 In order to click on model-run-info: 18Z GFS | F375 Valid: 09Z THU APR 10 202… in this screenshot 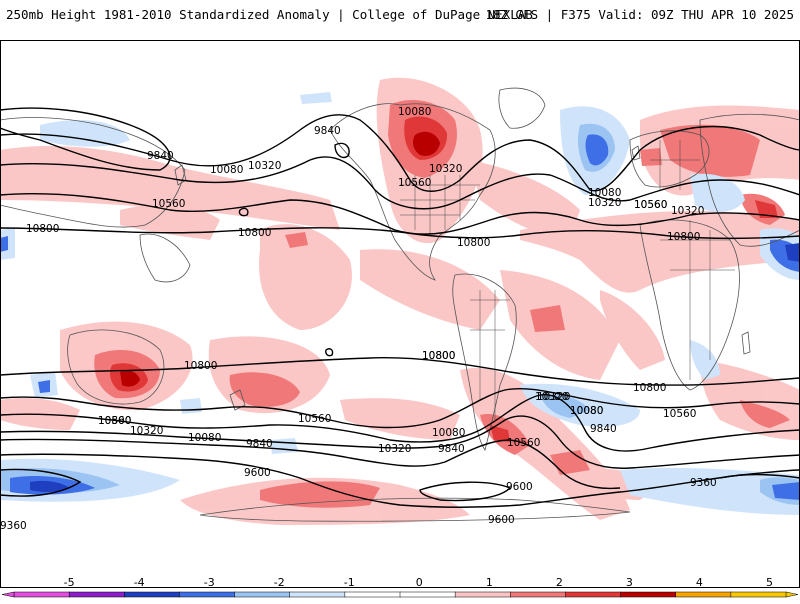, I will do `click(639, 14)`.